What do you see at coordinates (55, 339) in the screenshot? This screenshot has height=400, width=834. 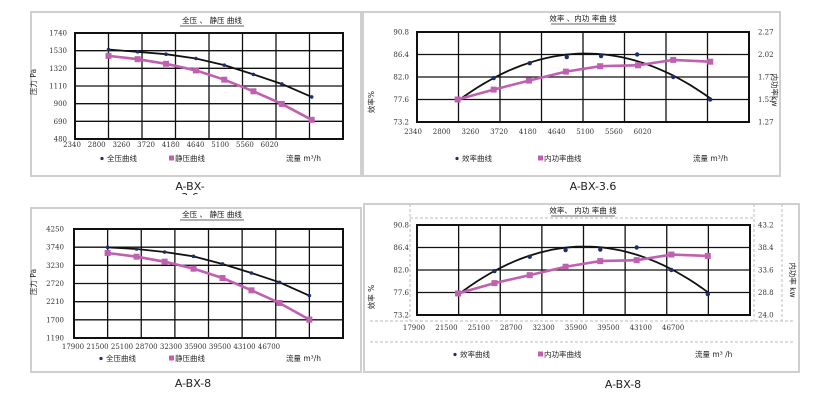 I see `y-tick-label: 1190` at bounding box center [55, 339].